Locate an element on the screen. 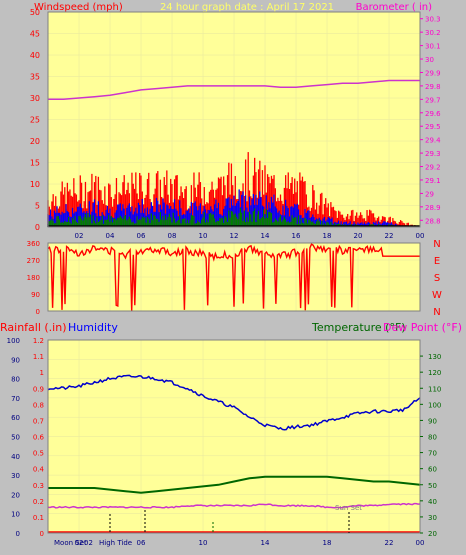 The image size is (466, 555). wind-y-tick: 45 is located at coordinates (35, 34).